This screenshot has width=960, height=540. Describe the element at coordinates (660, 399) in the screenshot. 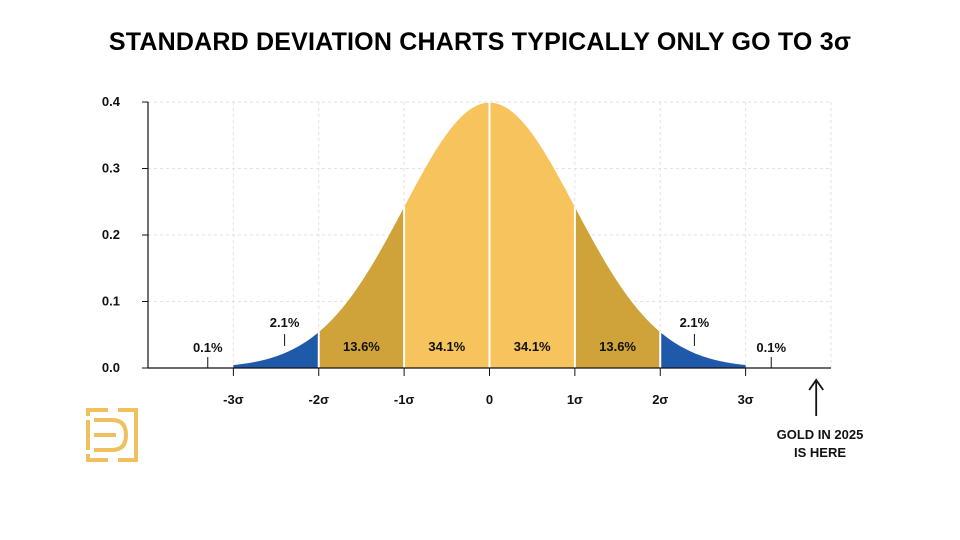

I see `x-tick-label: 2σ` at that location.